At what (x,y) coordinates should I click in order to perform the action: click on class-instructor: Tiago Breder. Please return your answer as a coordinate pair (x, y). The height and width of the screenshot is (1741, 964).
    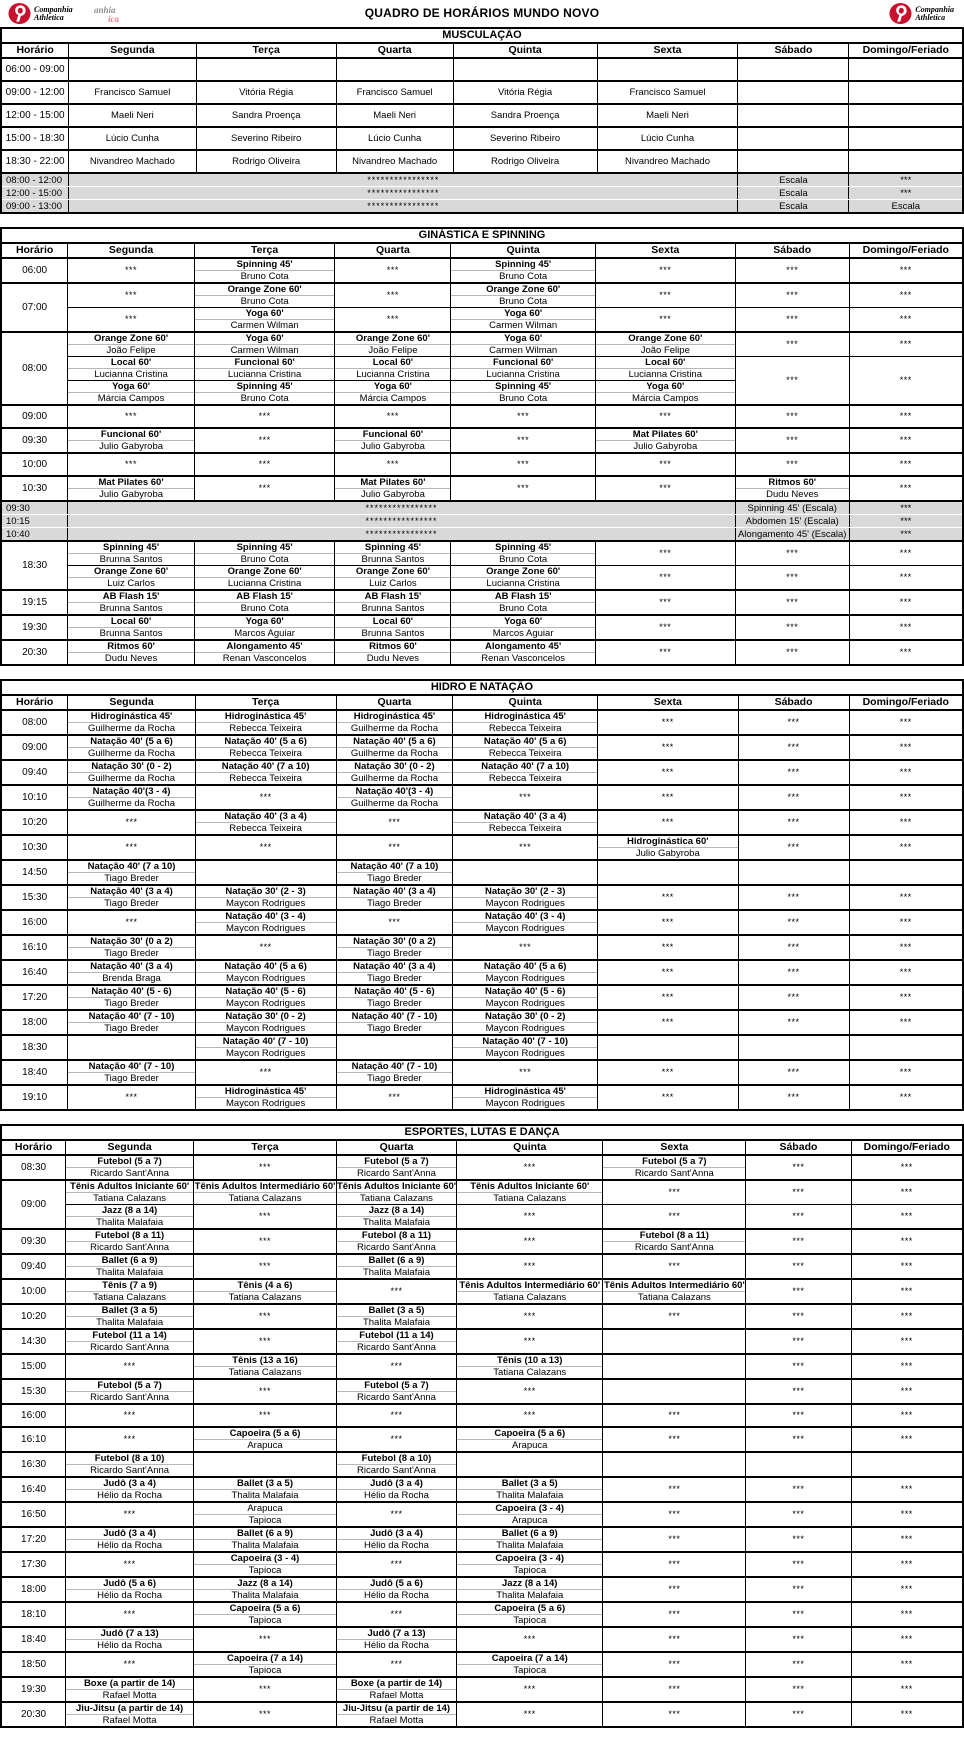
    Looking at the image, I should click on (394, 903).